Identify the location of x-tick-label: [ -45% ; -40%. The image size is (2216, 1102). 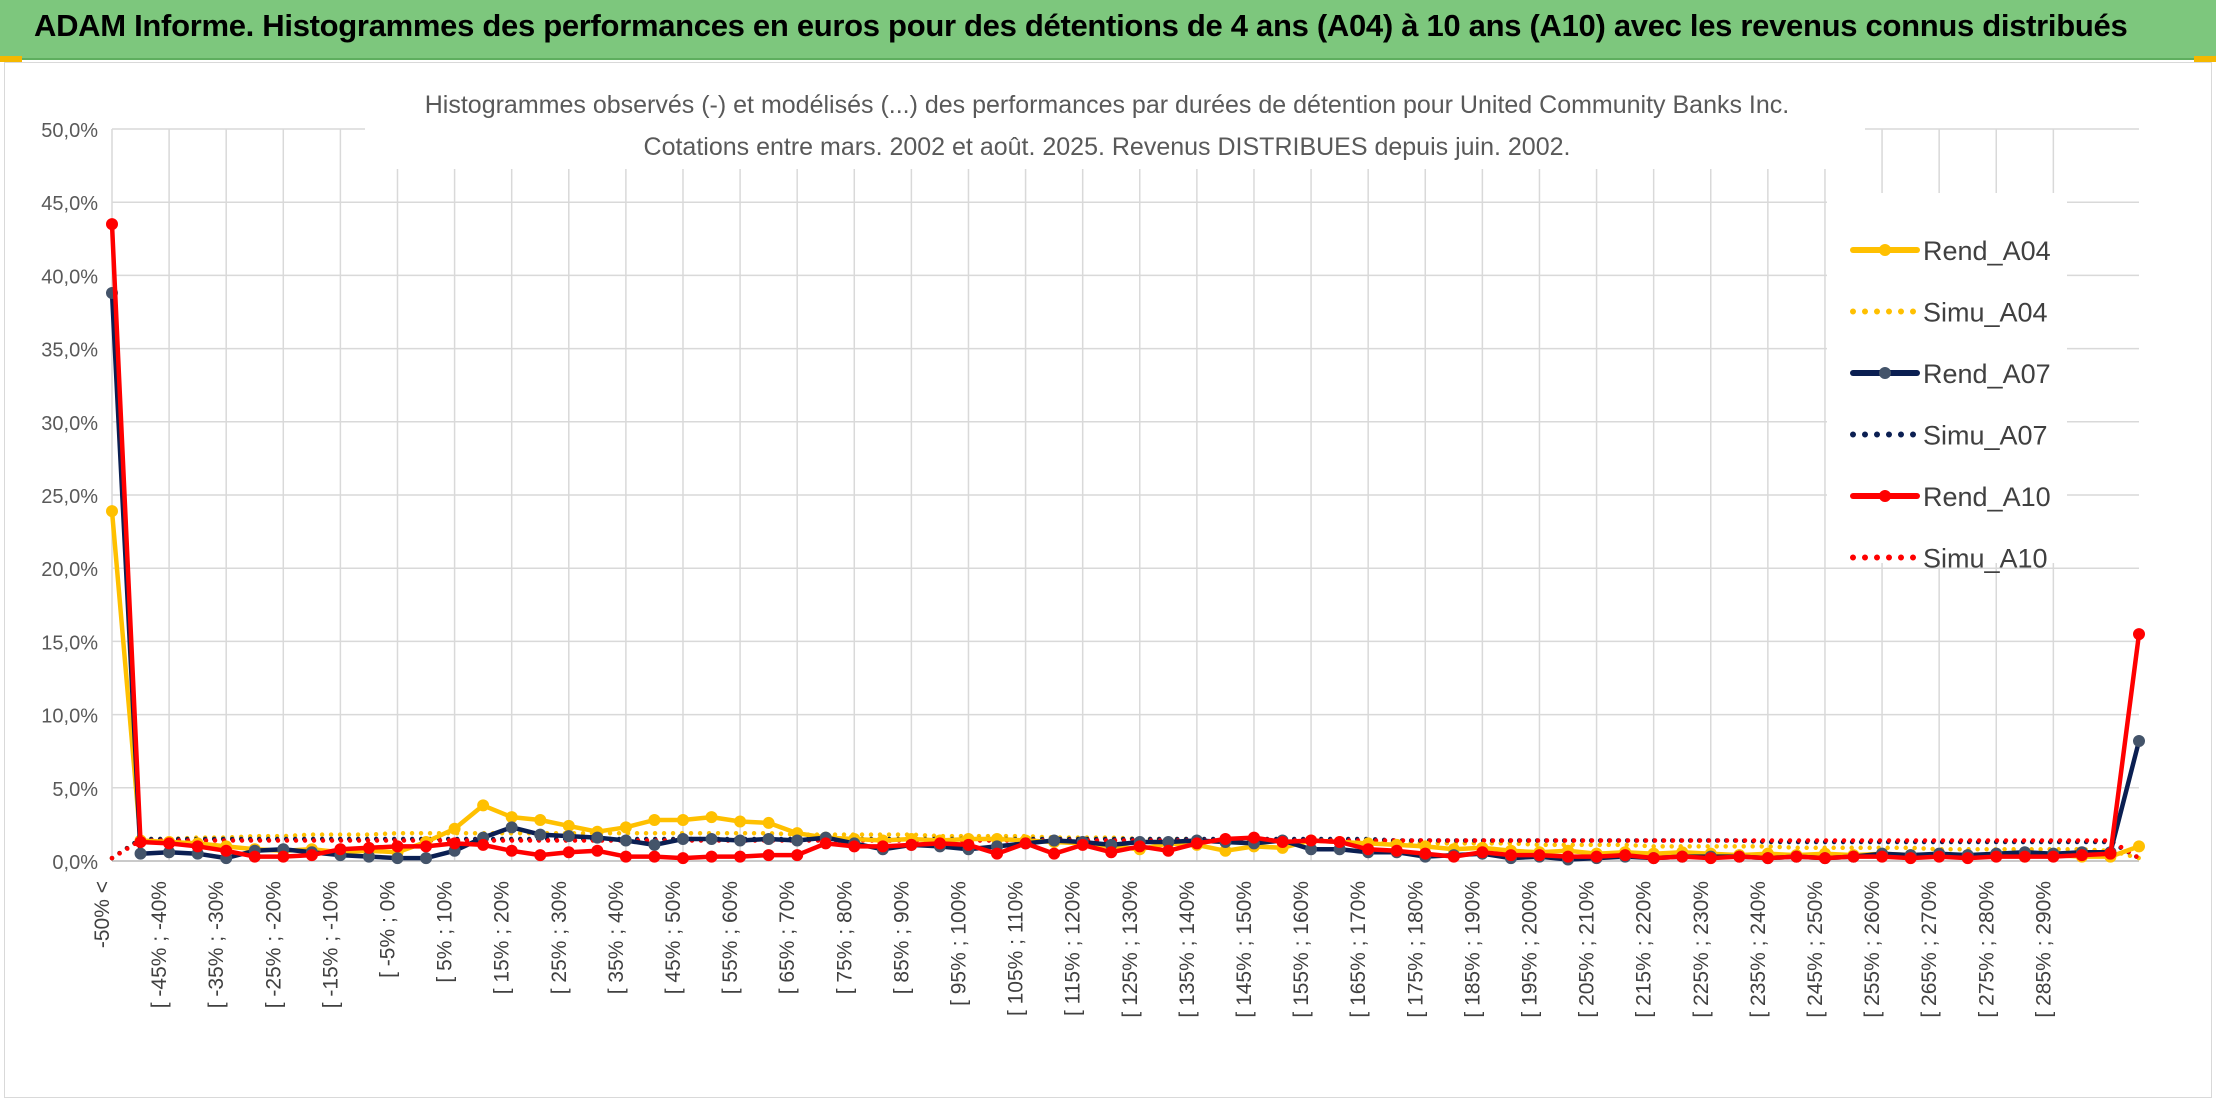
(159, 944).